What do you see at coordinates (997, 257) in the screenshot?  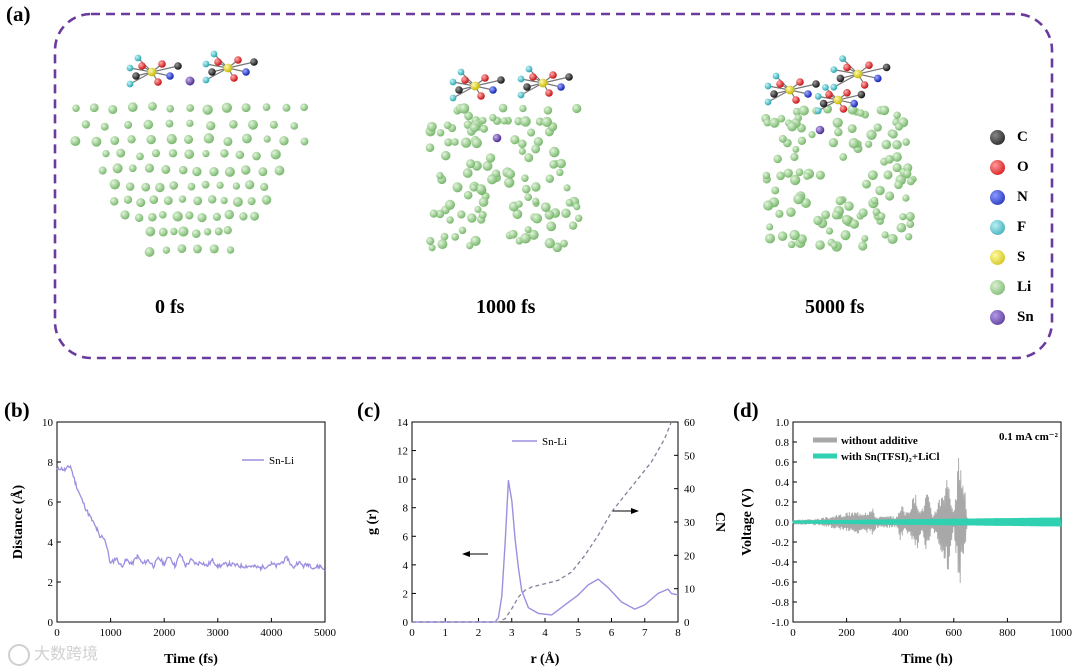 I see `legend-marker-s` at bounding box center [997, 257].